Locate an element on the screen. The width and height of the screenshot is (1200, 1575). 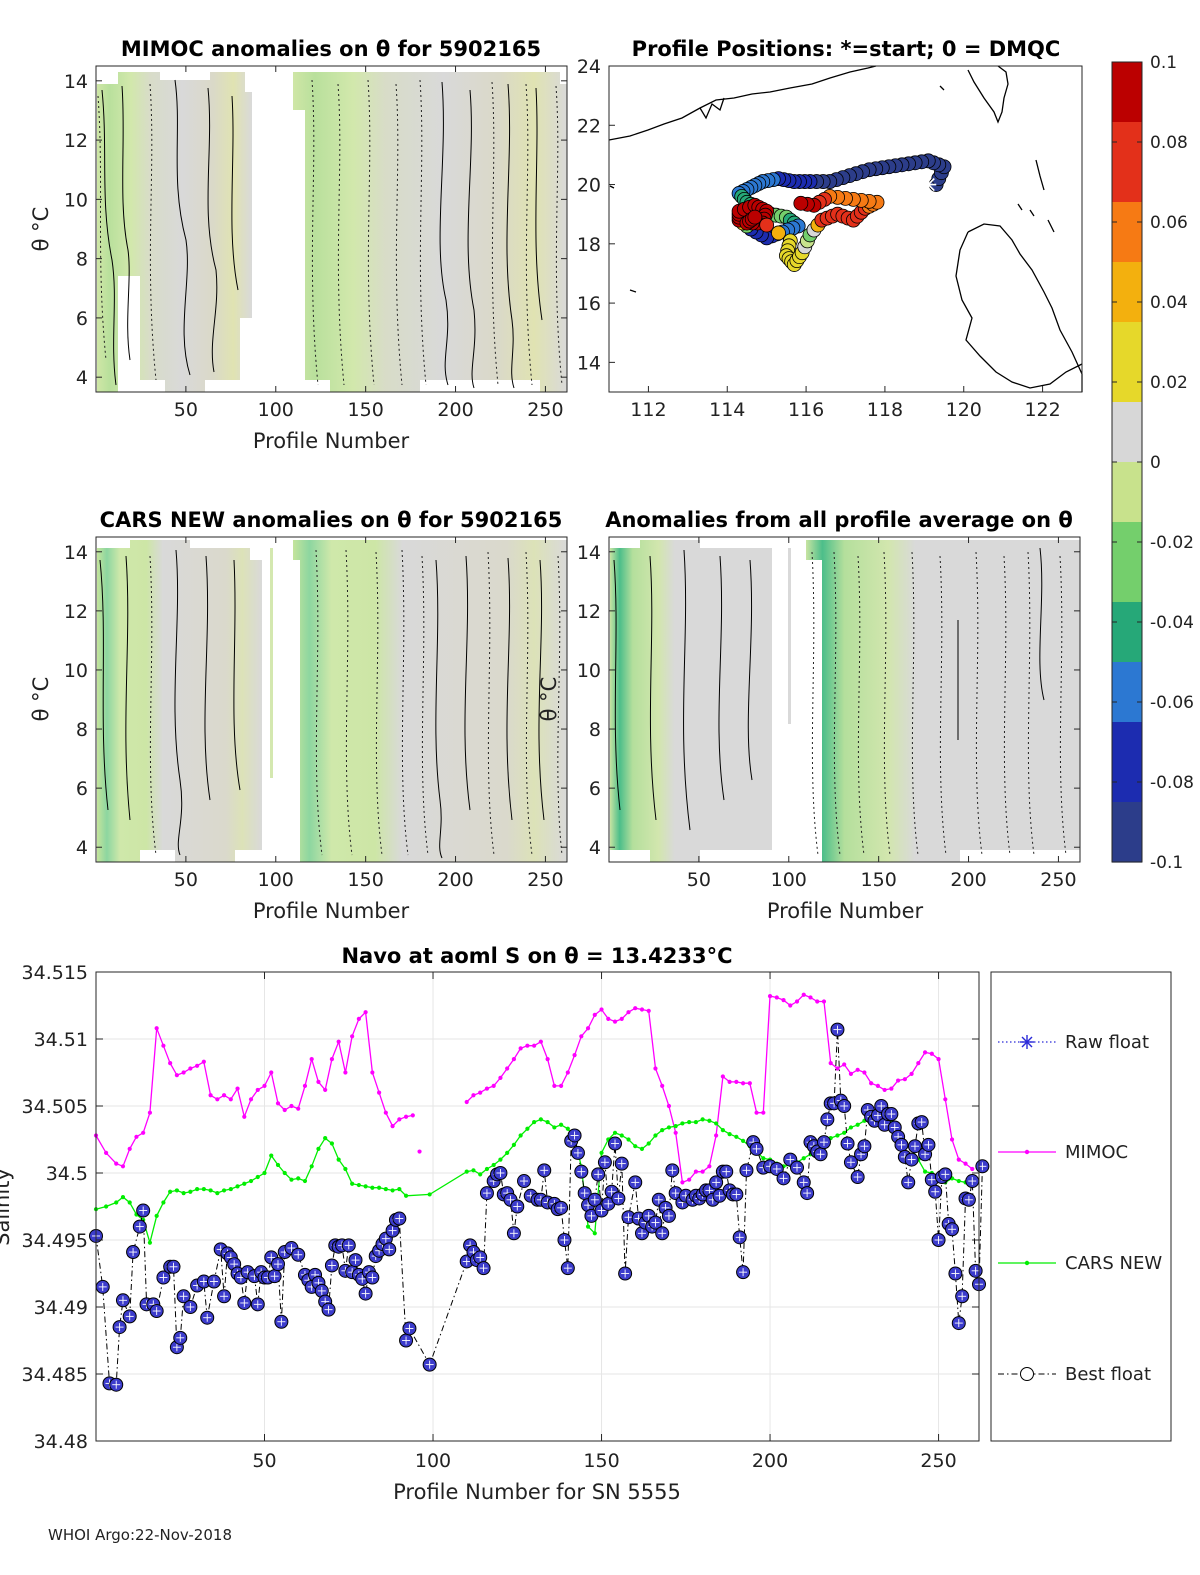
x-tick-label: 112 is located at coordinates (648, 410).